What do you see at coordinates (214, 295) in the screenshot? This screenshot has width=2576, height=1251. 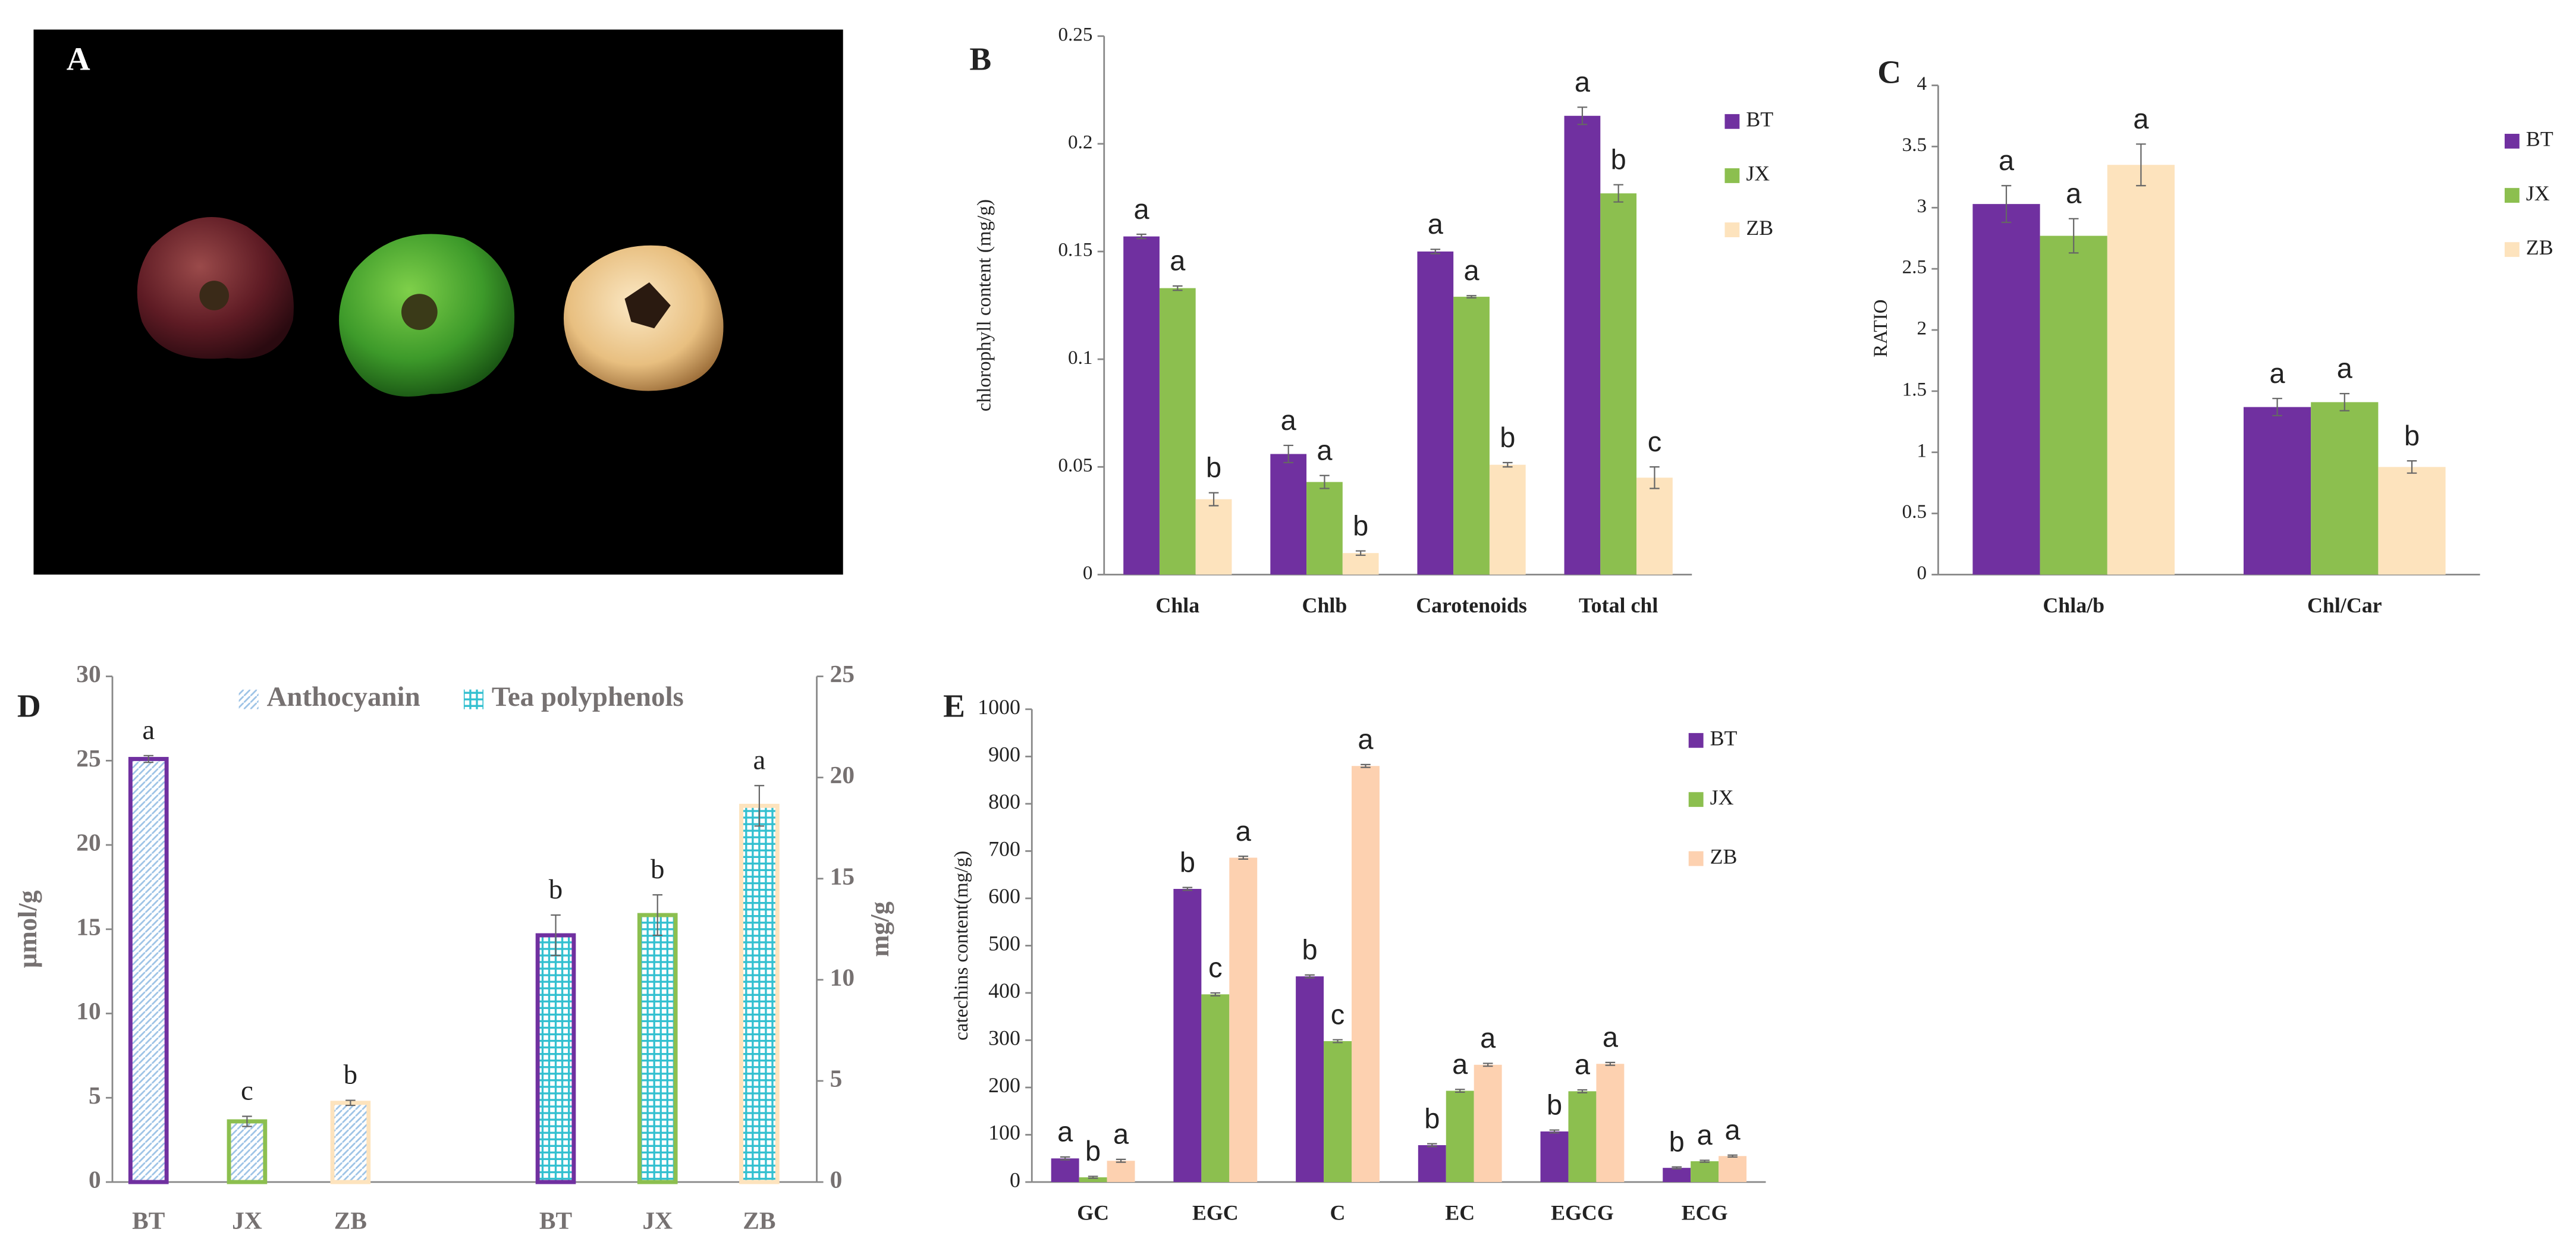 I see `calyx` at bounding box center [214, 295].